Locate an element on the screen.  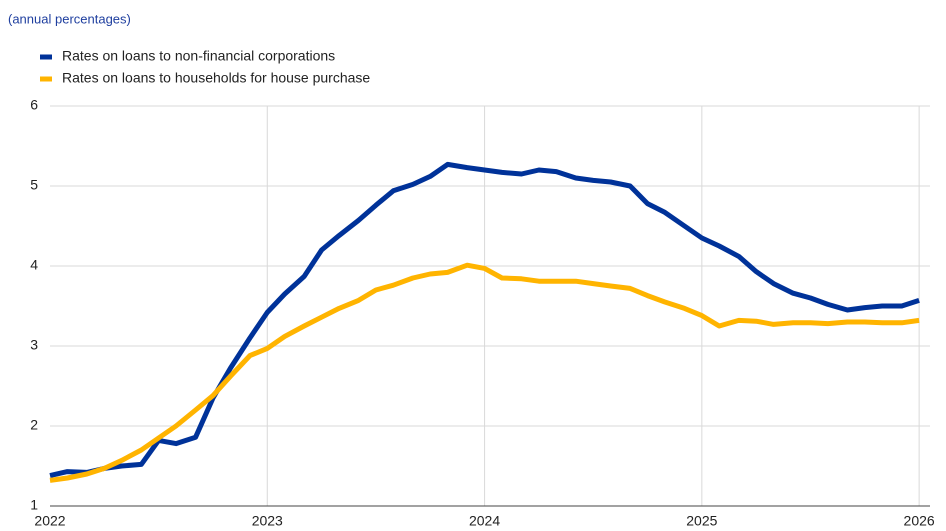
x-tick-label: 2025 is located at coordinates (701, 521).